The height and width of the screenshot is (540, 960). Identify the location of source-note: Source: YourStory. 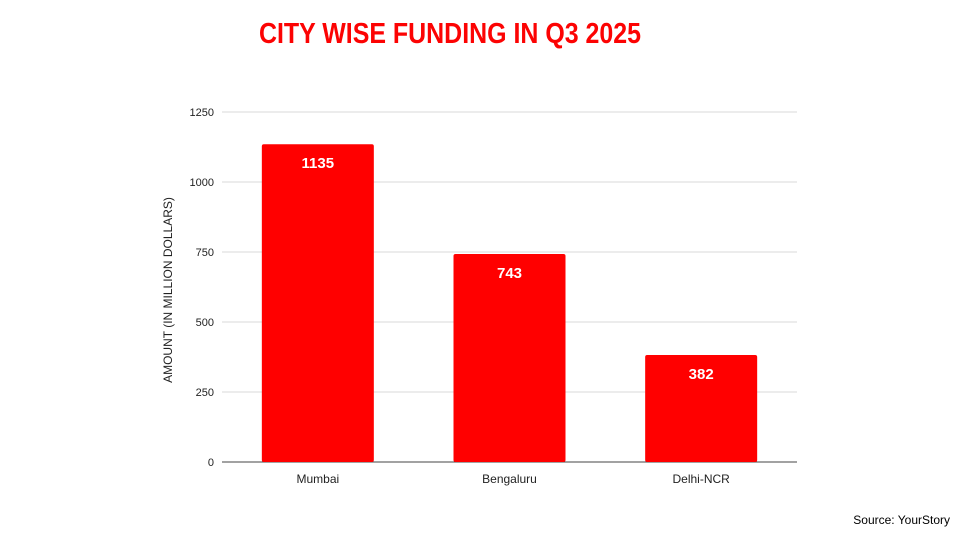
(901, 520).